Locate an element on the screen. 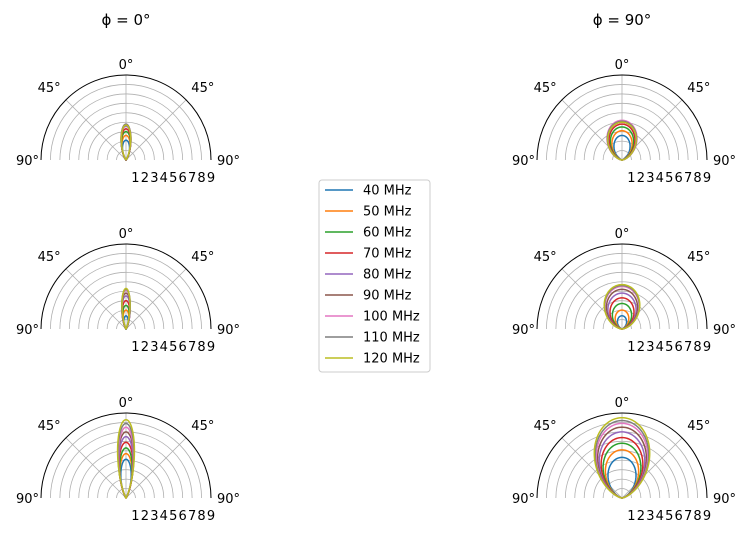 The image size is (749, 551). polar-panel-col0-row2: 90° 45° 0° 45° 90° 1 2 3 4 5 6 7 8 9 is located at coordinates (128, 460).